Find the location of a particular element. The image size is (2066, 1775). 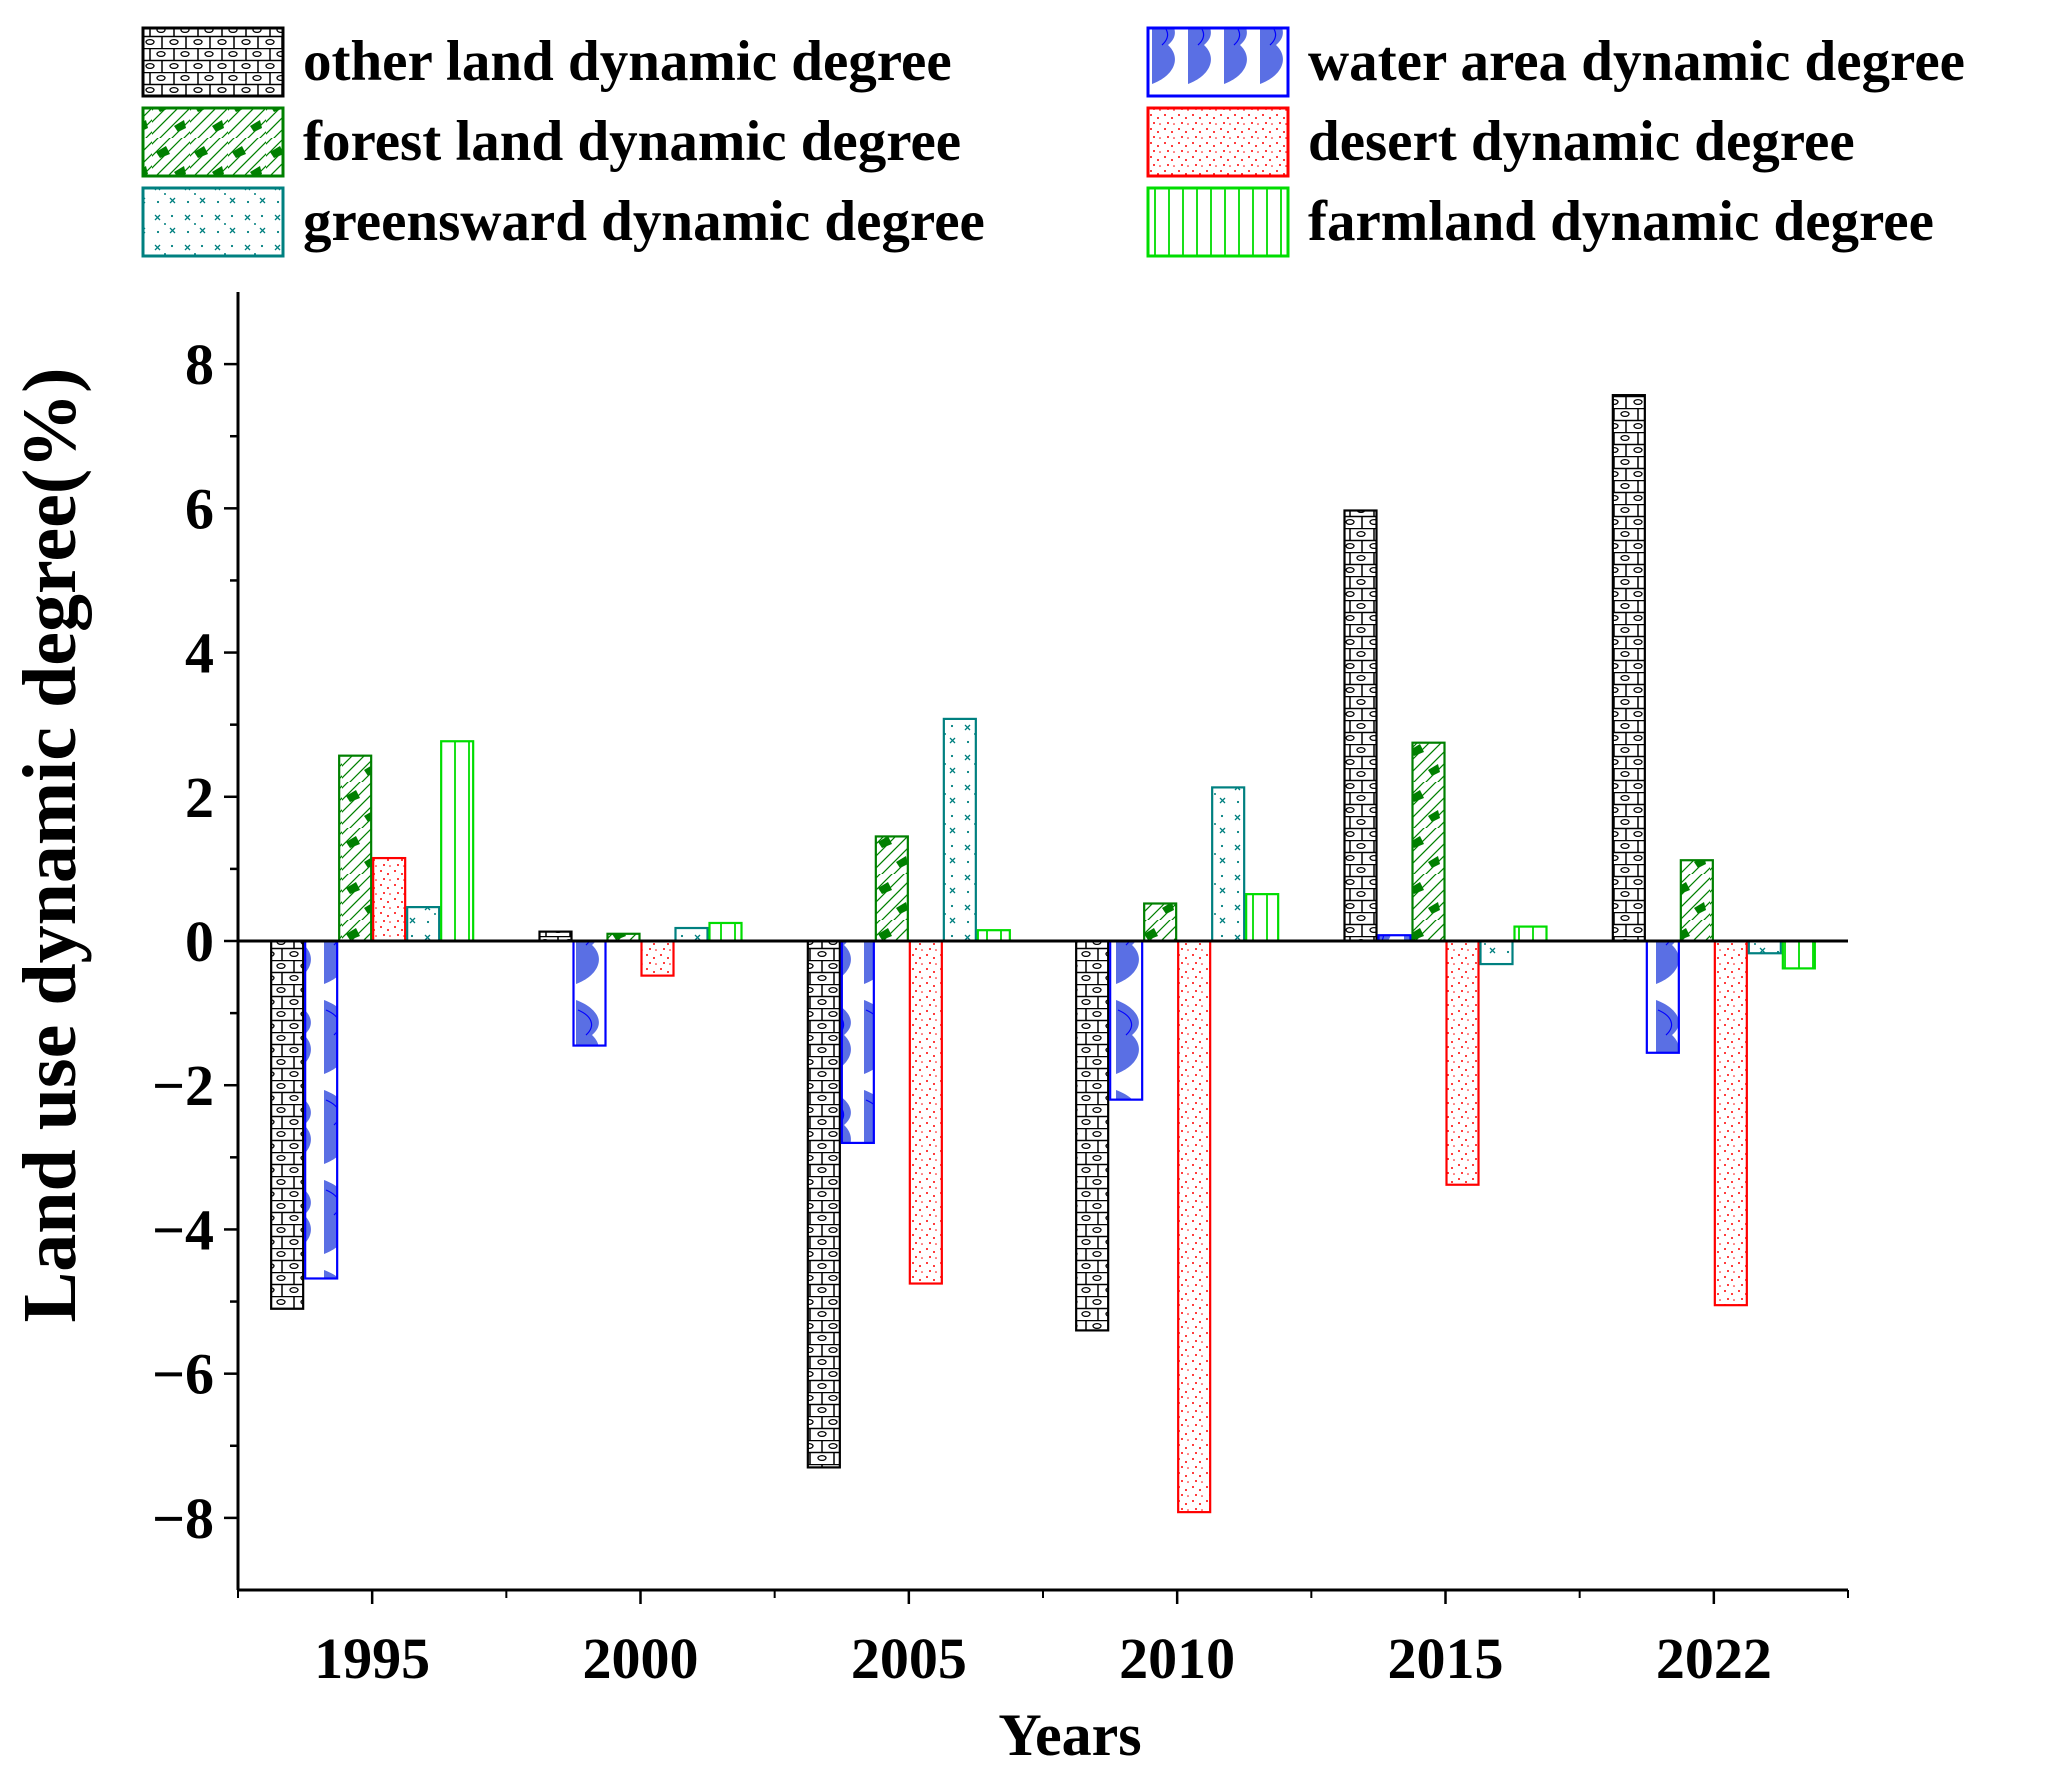

bar-desert-dynamic-degree-2015 is located at coordinates (1462, 1062).